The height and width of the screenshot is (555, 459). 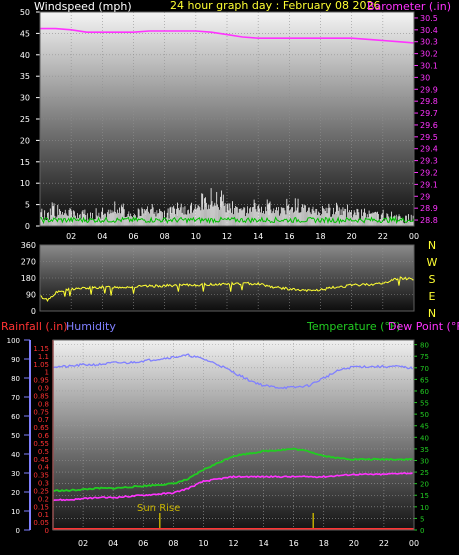 I want to click on rainfall-tick-label: 1.1, so click(x=43, y=357).